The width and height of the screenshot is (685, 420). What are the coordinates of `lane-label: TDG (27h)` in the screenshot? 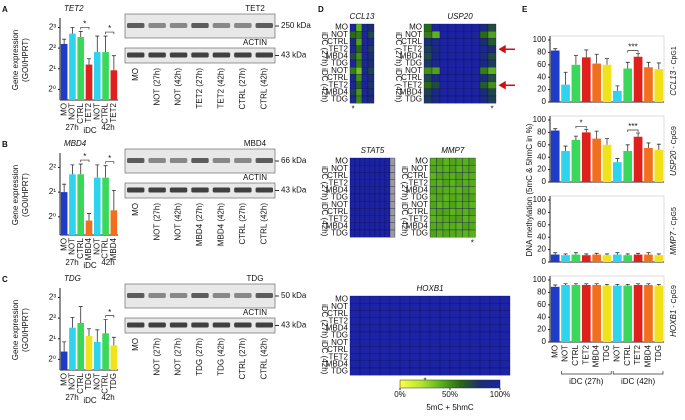 It's located at (199, 357).